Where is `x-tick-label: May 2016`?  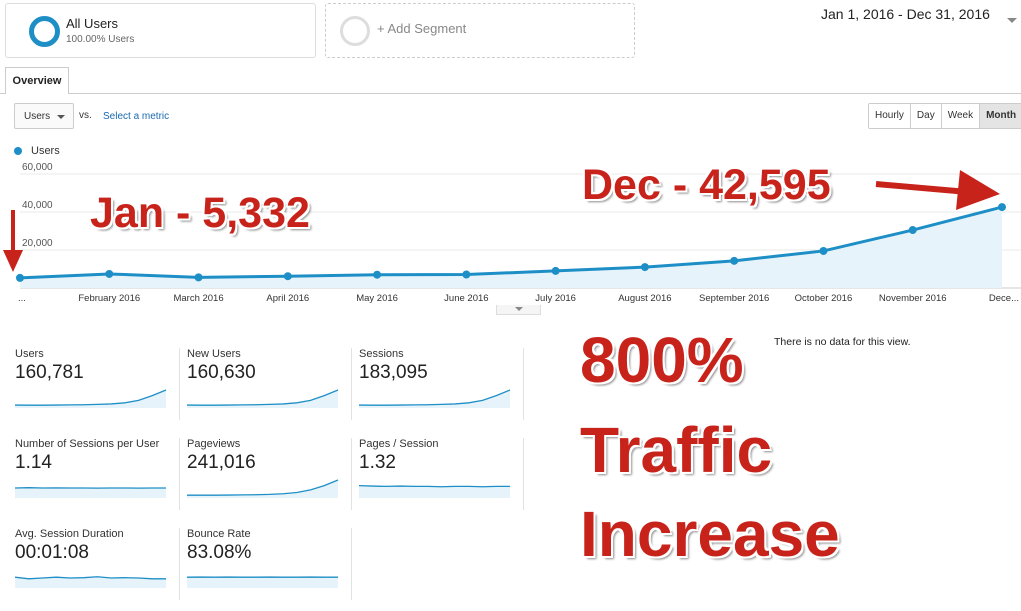
x-tick-label: May 2016 is located at coordinates (377, 298).